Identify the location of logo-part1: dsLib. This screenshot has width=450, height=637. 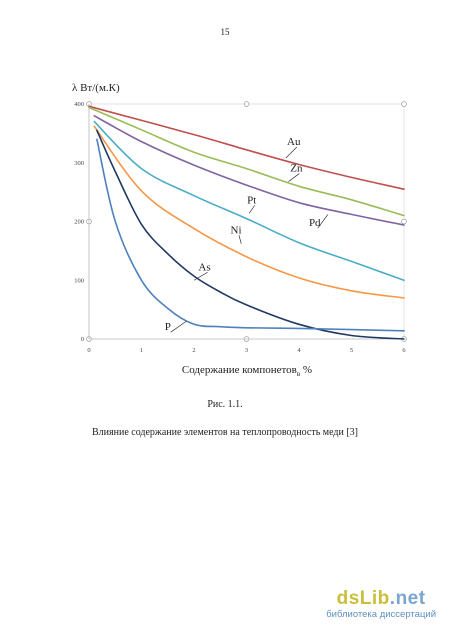
(363, 598).